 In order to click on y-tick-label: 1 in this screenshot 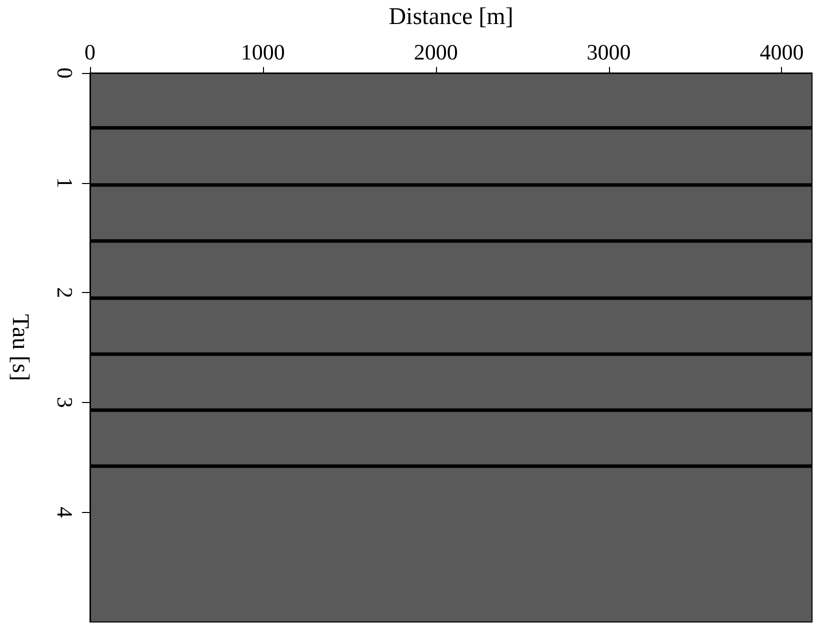, I will do `click(65, 182)`.